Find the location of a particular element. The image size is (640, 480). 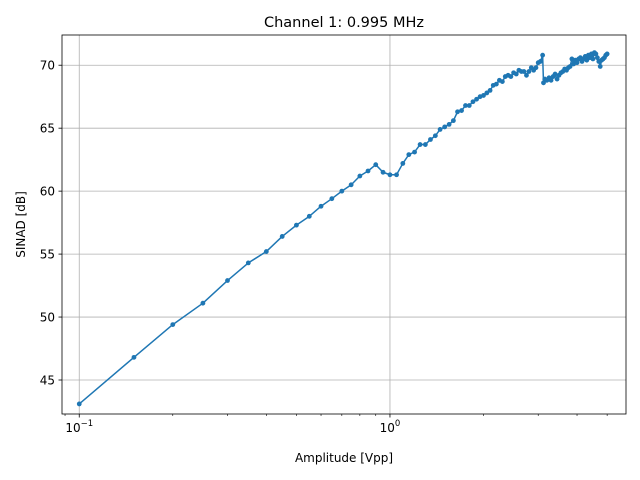

x-tick-label: 10⁰ is located at coordinates (390, 427).